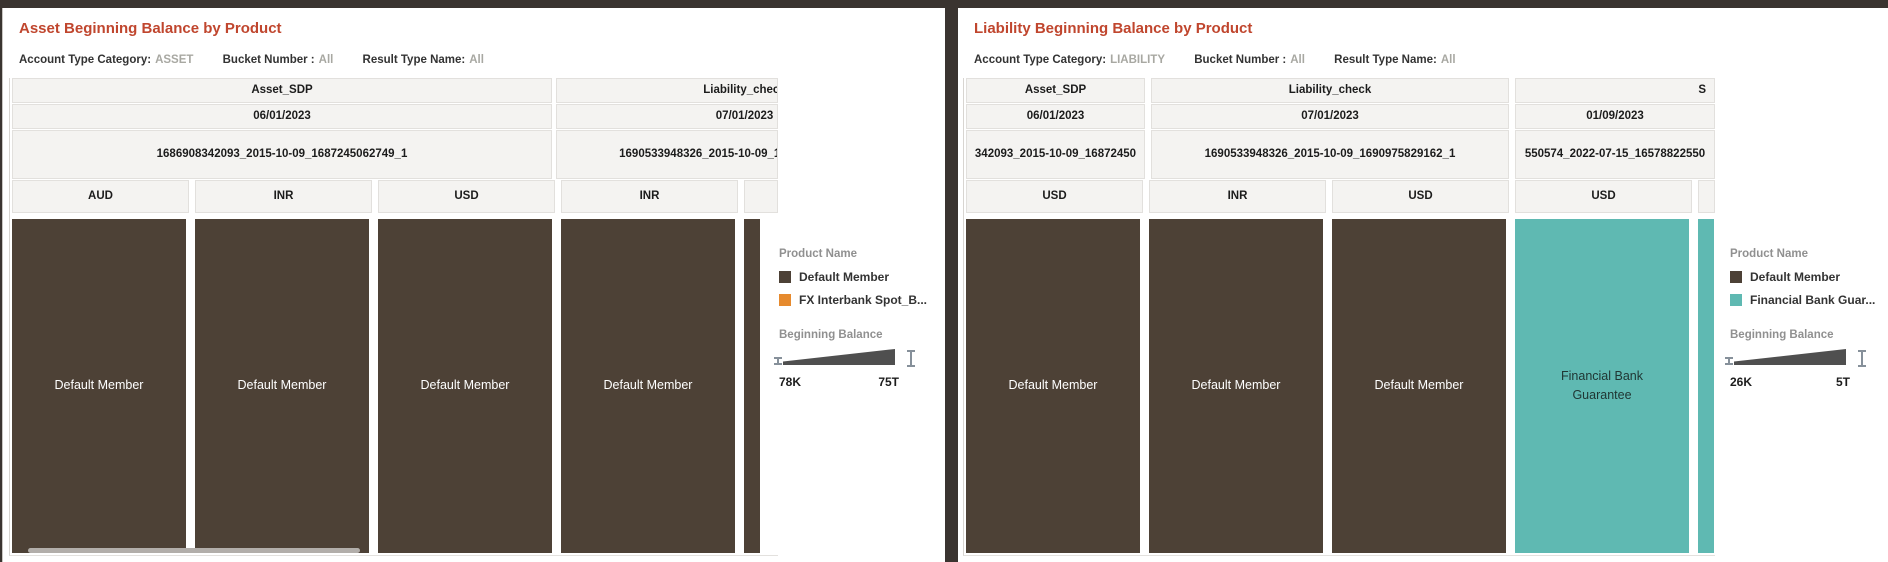 This screenshot has height=562, width=1888. I want to click on column-group-header: S, so click(1615, 90).